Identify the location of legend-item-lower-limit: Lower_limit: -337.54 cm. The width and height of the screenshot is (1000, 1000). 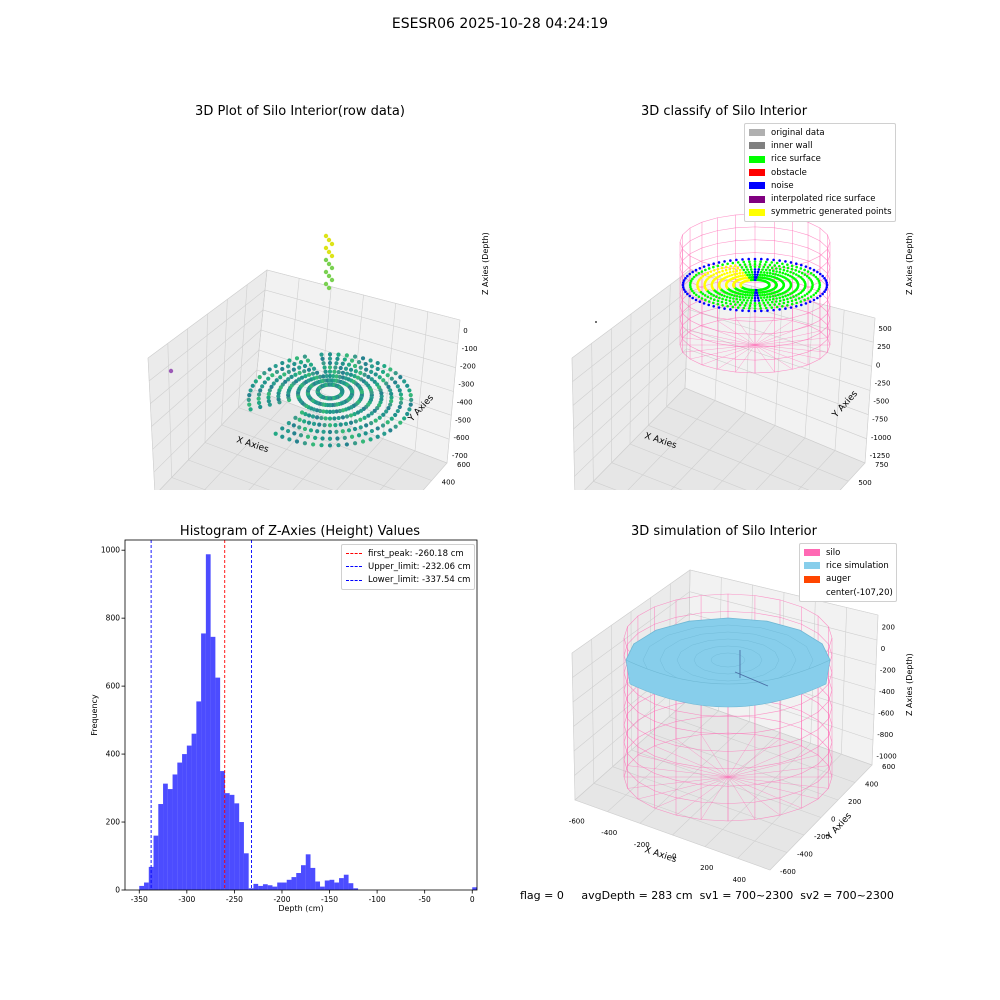
(408, 580).